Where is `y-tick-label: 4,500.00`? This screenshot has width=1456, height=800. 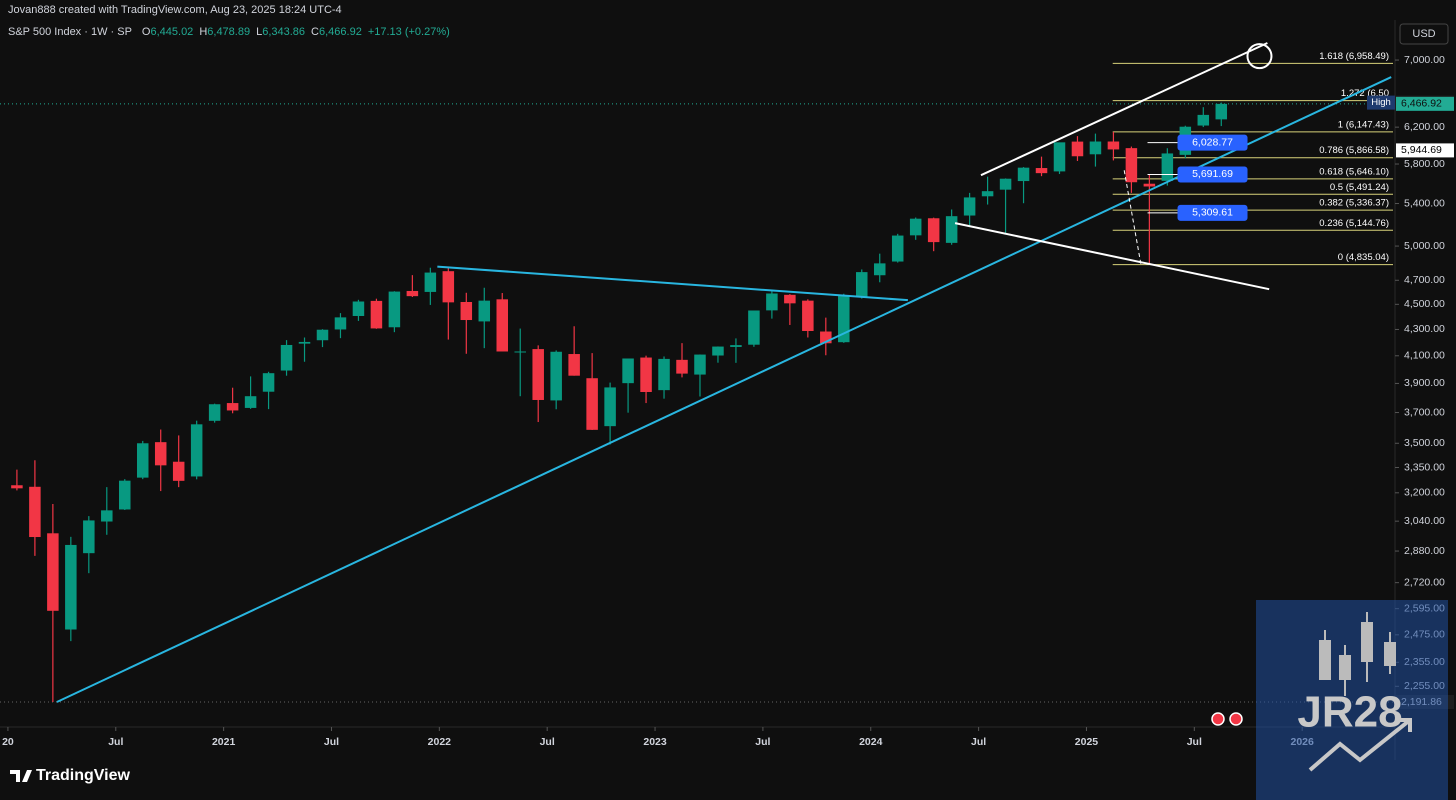 y-tick-label: 4,500.00 is located at coordinates (1424, 304).